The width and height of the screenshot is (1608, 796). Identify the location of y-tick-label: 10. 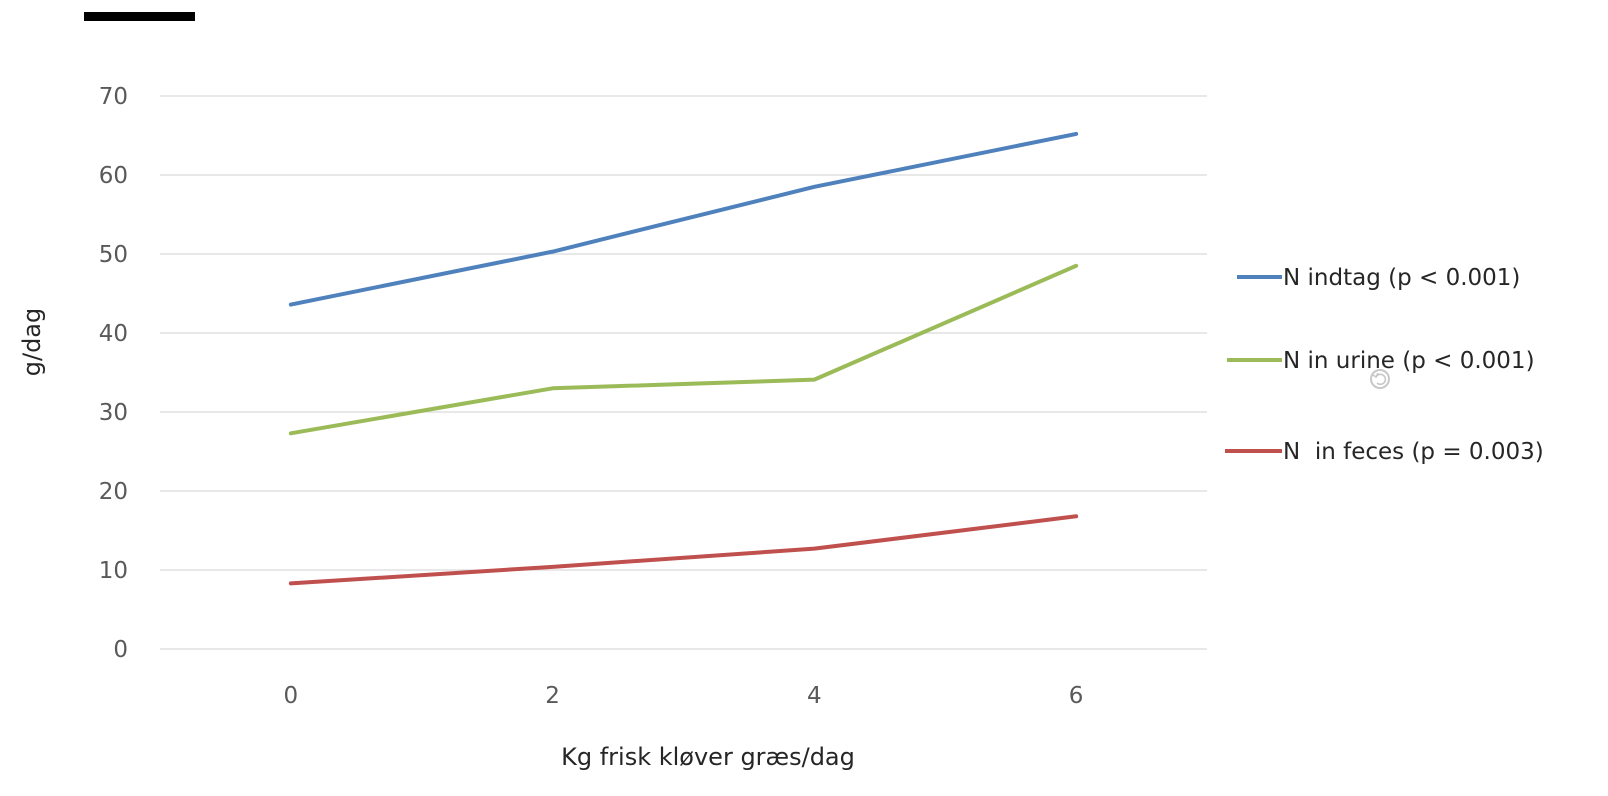
(113, 571).